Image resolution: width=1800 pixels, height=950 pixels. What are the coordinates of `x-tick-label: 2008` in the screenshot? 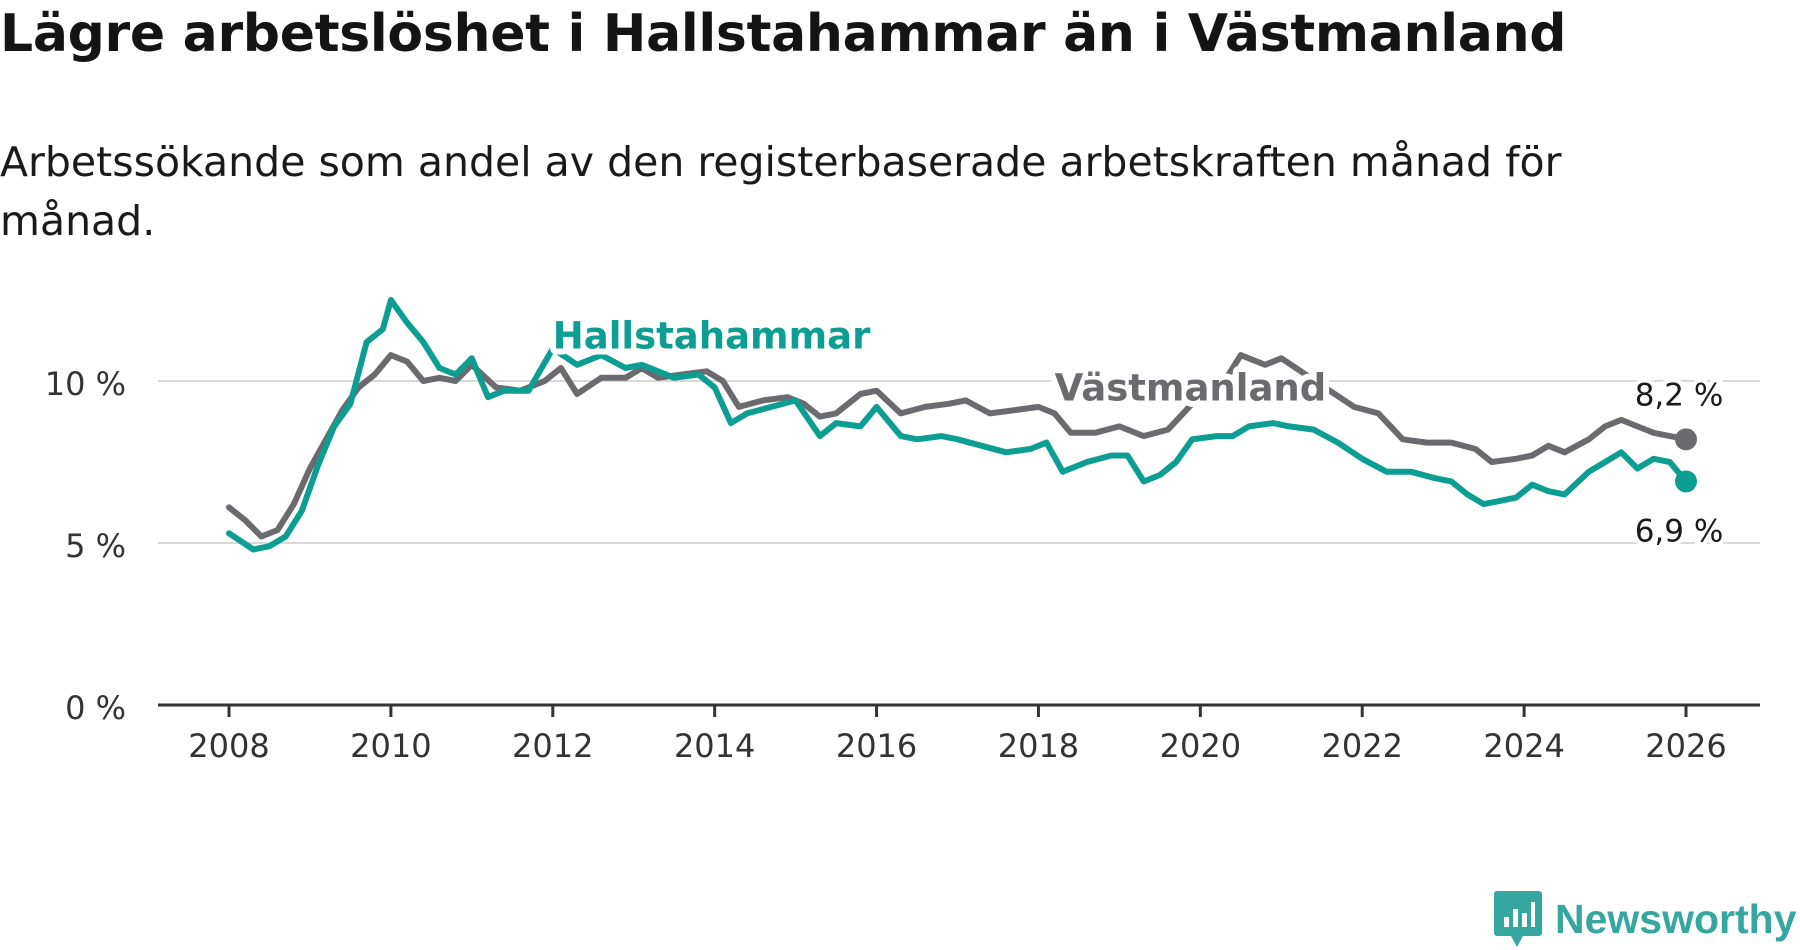 It's located at (228, 746).